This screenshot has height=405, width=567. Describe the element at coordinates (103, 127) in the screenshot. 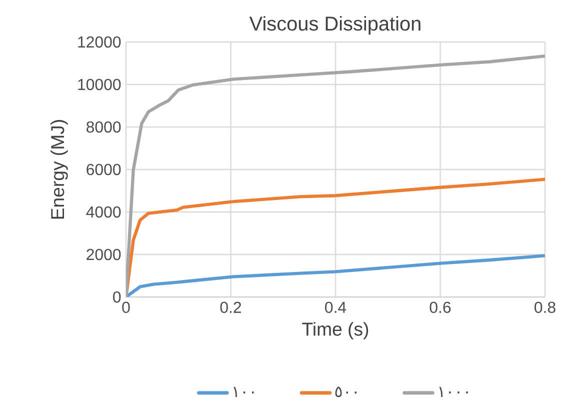

I see `y-tick-label: 8000` at that location.